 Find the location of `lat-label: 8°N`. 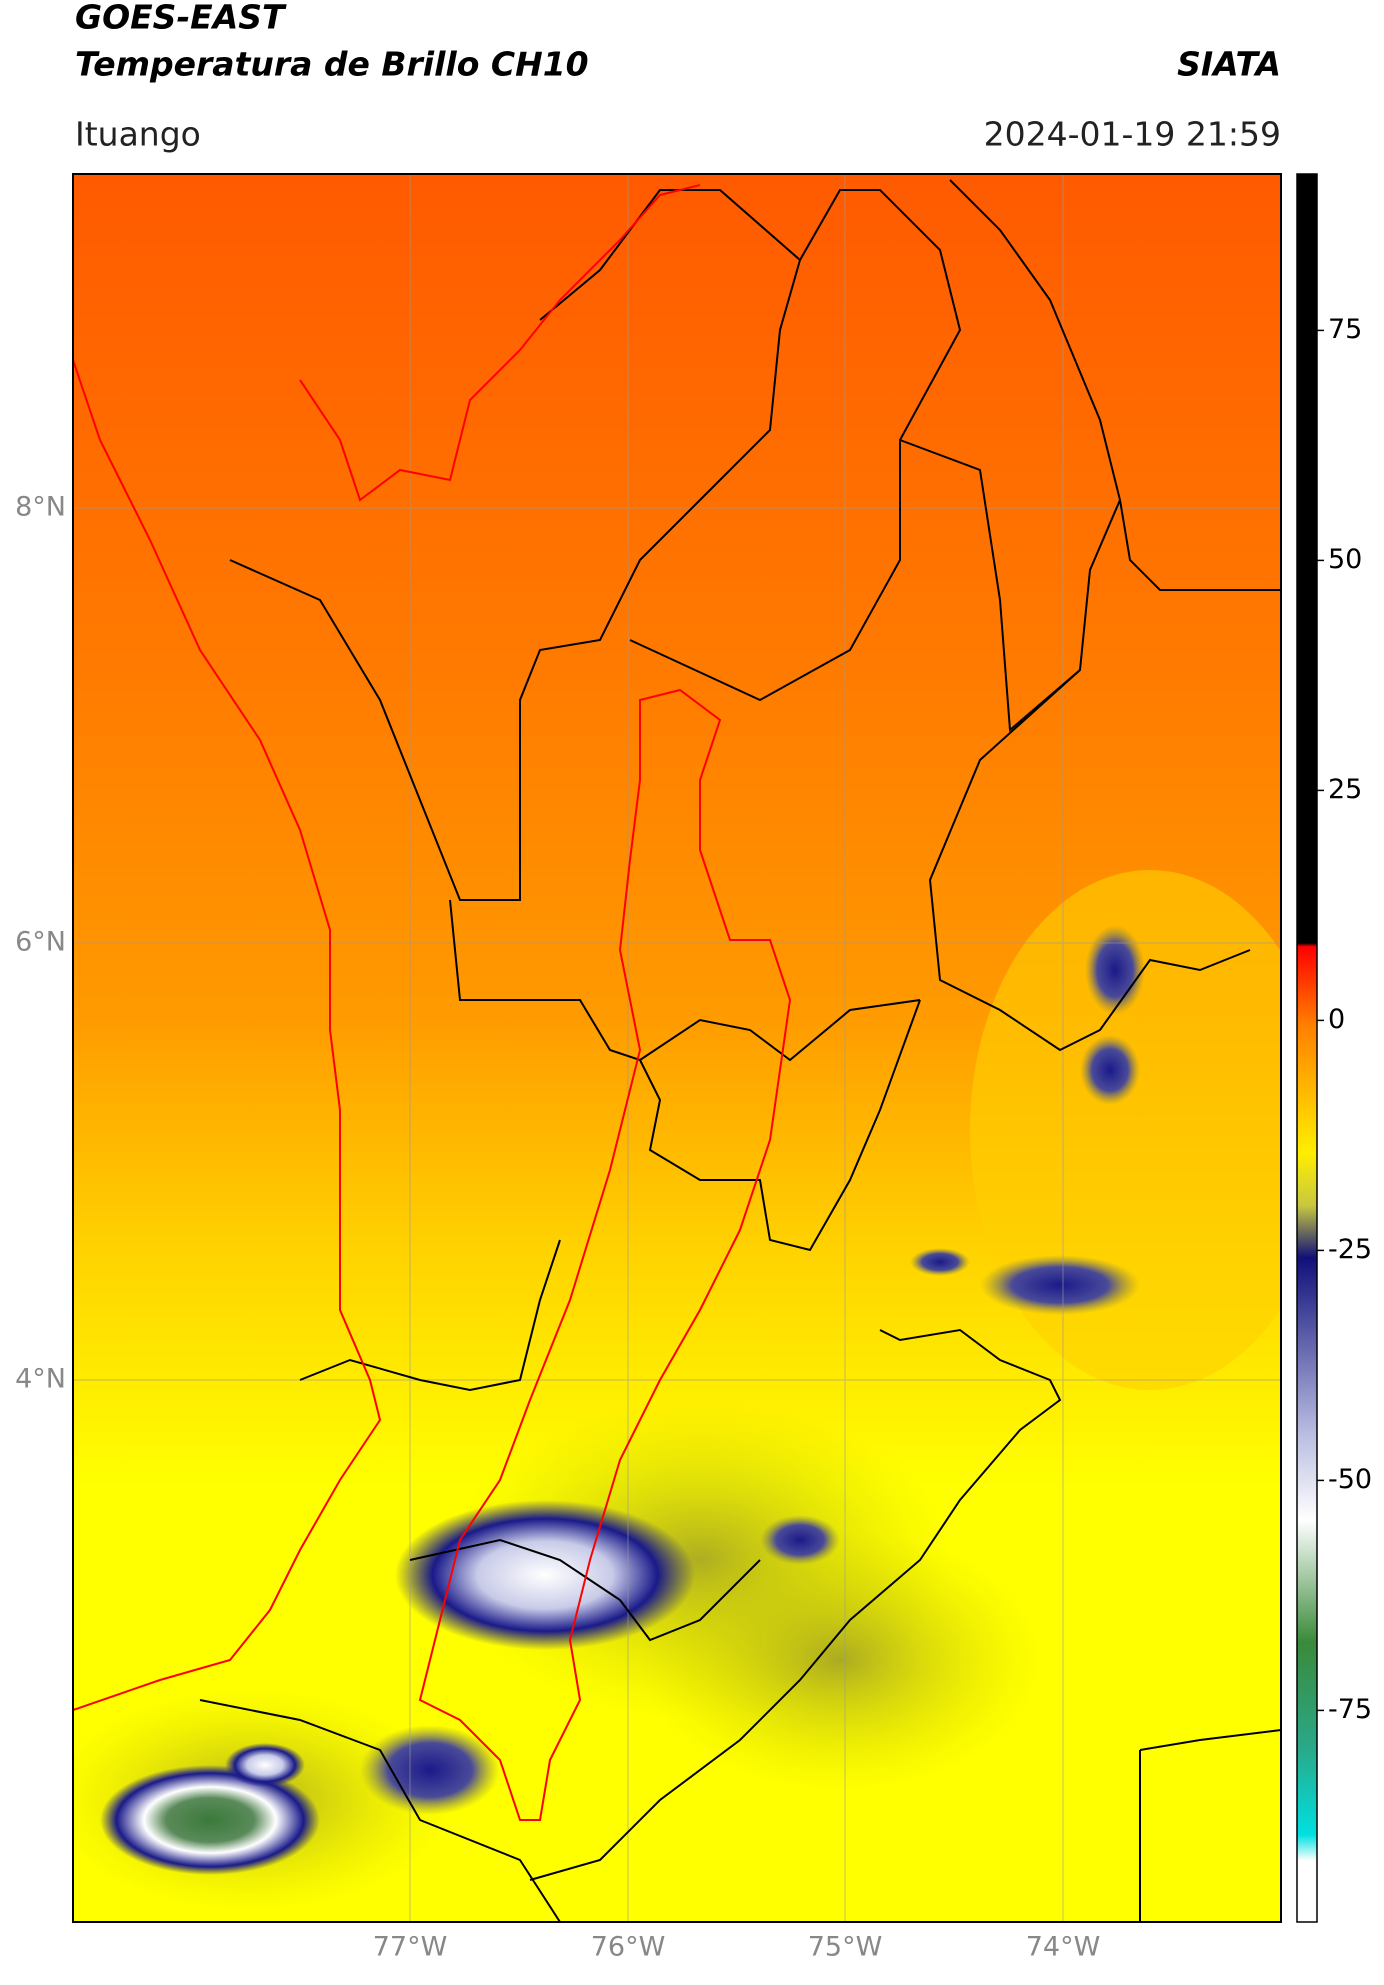

lat-label: 8°N is located at coordinates (40, 507).